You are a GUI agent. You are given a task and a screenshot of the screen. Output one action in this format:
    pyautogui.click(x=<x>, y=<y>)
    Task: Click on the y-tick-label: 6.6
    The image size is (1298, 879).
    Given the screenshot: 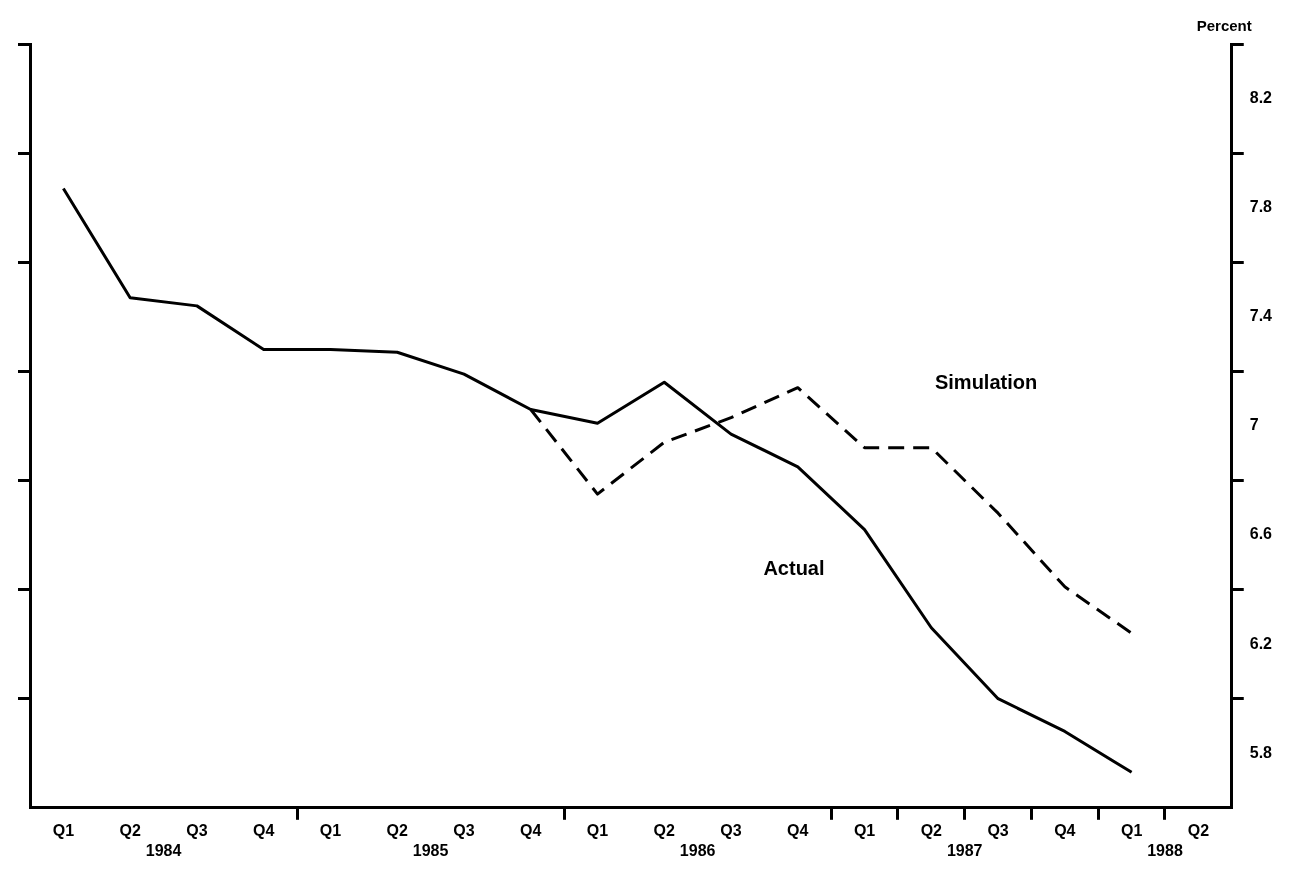 What is the action you would take?
    pyautogui.click(x=1261, y=534)
    